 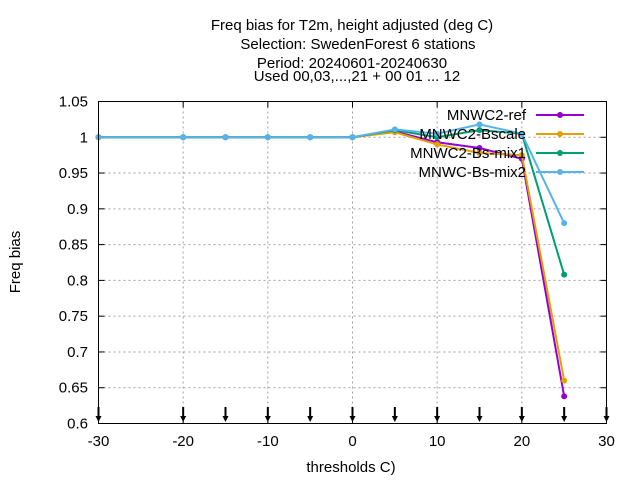 I want to click on y-tick-label: 0.75, so click(x=73, y=316).